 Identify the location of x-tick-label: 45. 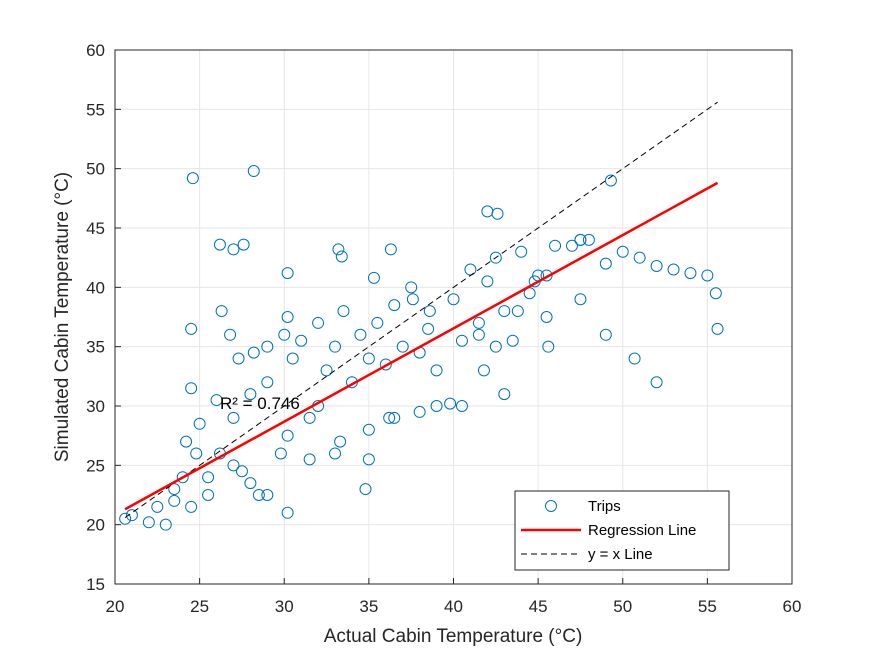
(538, 606).